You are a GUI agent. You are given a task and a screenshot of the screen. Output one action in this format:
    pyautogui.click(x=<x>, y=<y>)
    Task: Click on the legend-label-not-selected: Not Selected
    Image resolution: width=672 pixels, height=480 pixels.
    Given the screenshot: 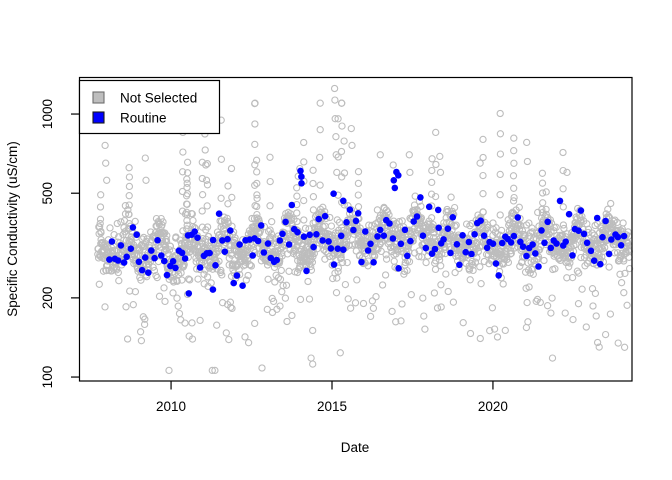 What is the action you would take?
    pyautogui.click(x=158, y=98)
    